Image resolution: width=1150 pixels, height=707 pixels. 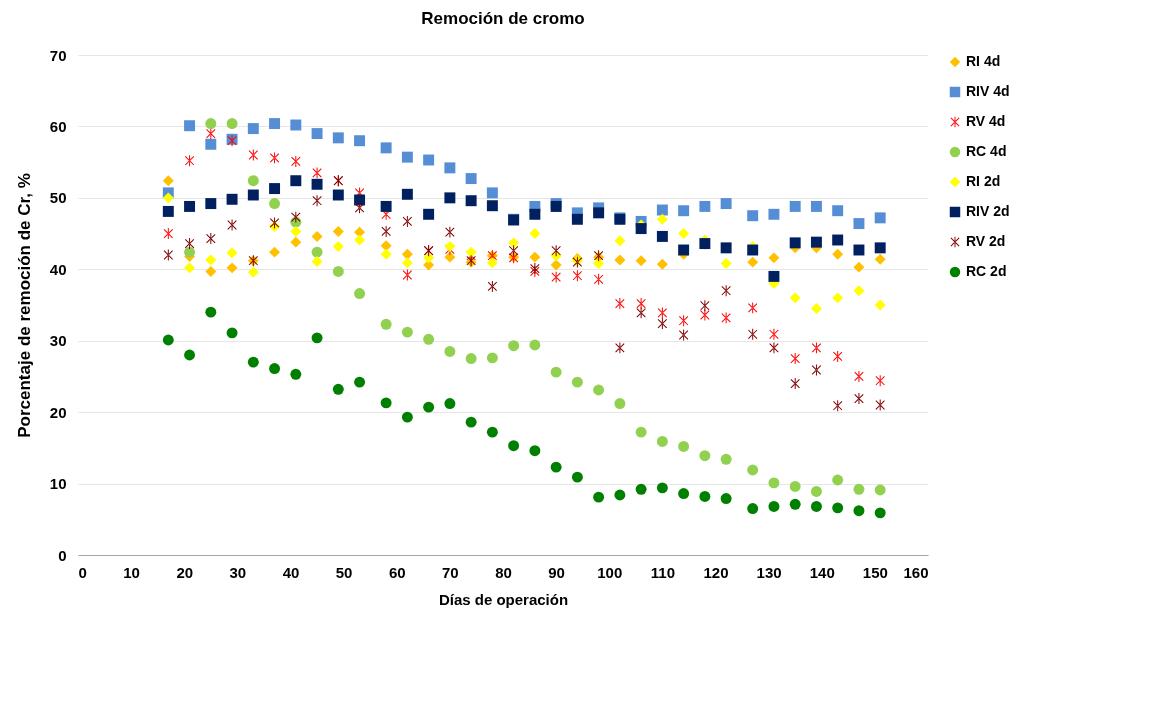 I want to click on legend-label: RC 4d, so click(x=986, y=151).